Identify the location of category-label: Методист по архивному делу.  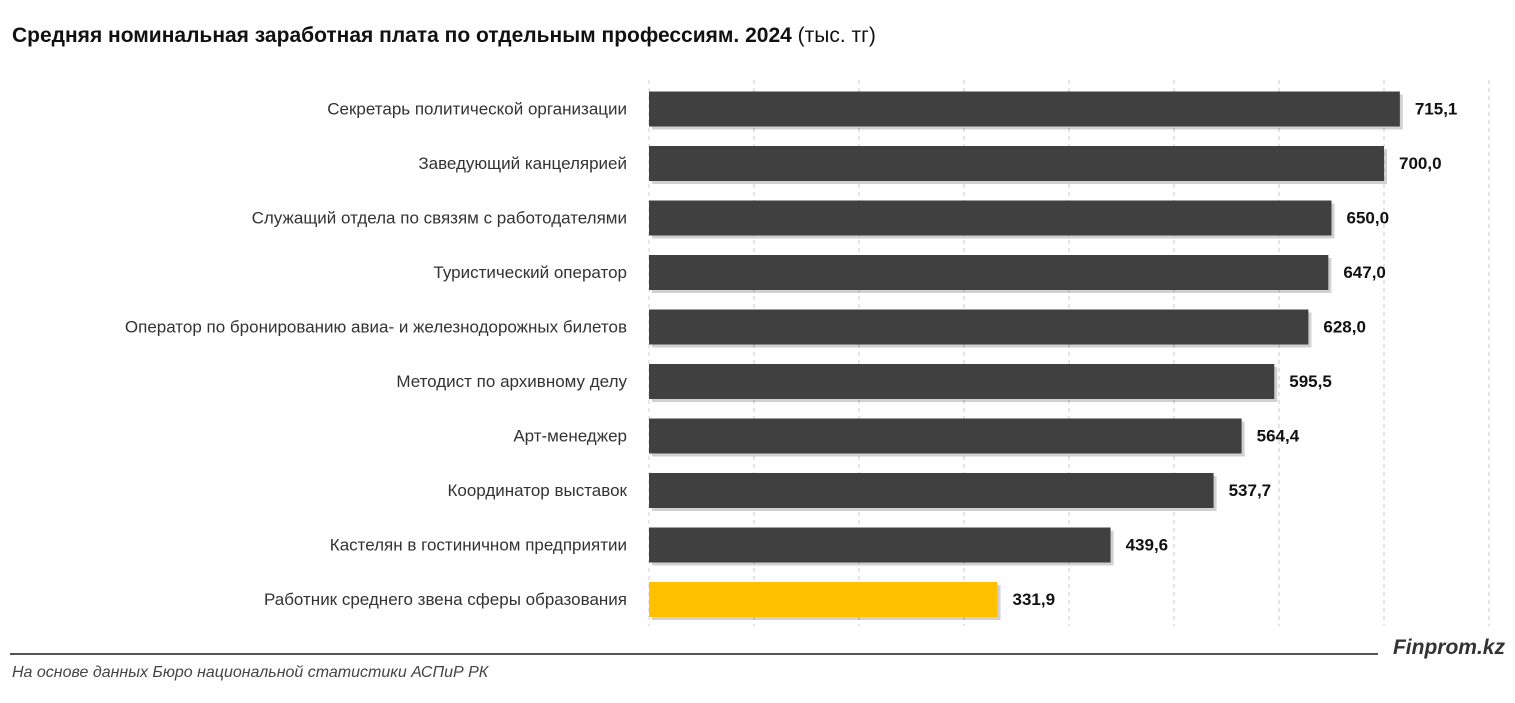
(511, 381).